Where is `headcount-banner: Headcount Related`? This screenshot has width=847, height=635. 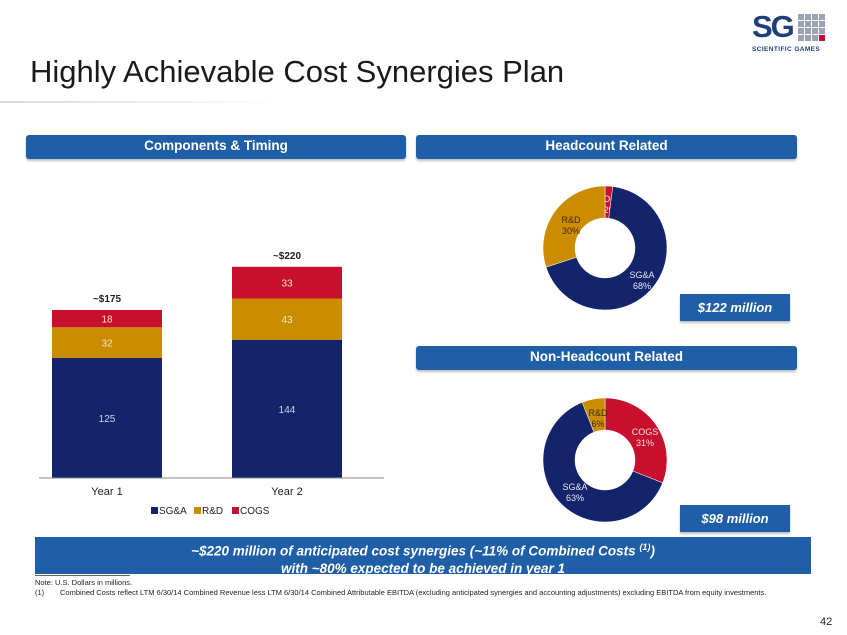
headcount-banner: Headcount Related is located at coordinates (606, 147).